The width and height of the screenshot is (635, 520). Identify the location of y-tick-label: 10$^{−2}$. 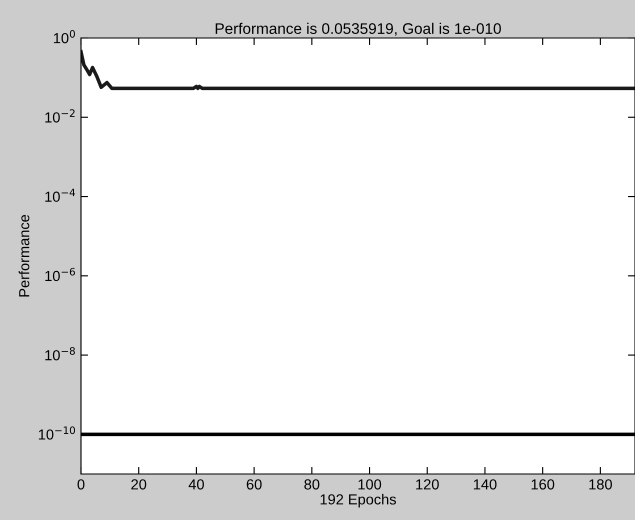
(60, 116).